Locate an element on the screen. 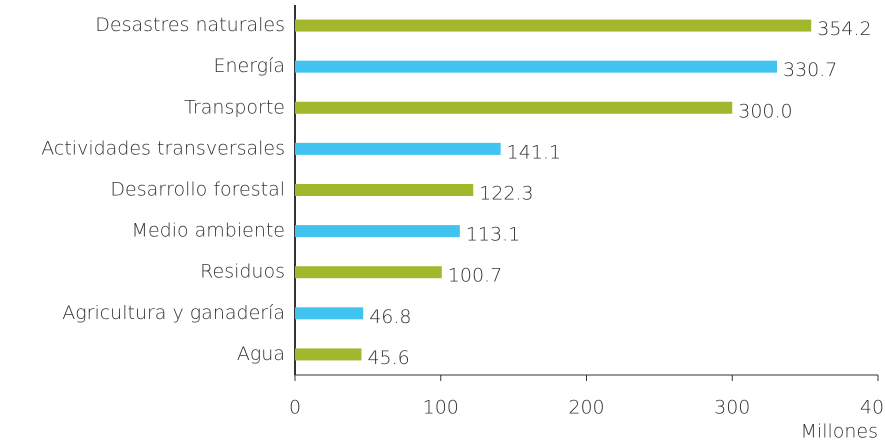  y-tick-label: Residuos is located at coordinates (242, 272).